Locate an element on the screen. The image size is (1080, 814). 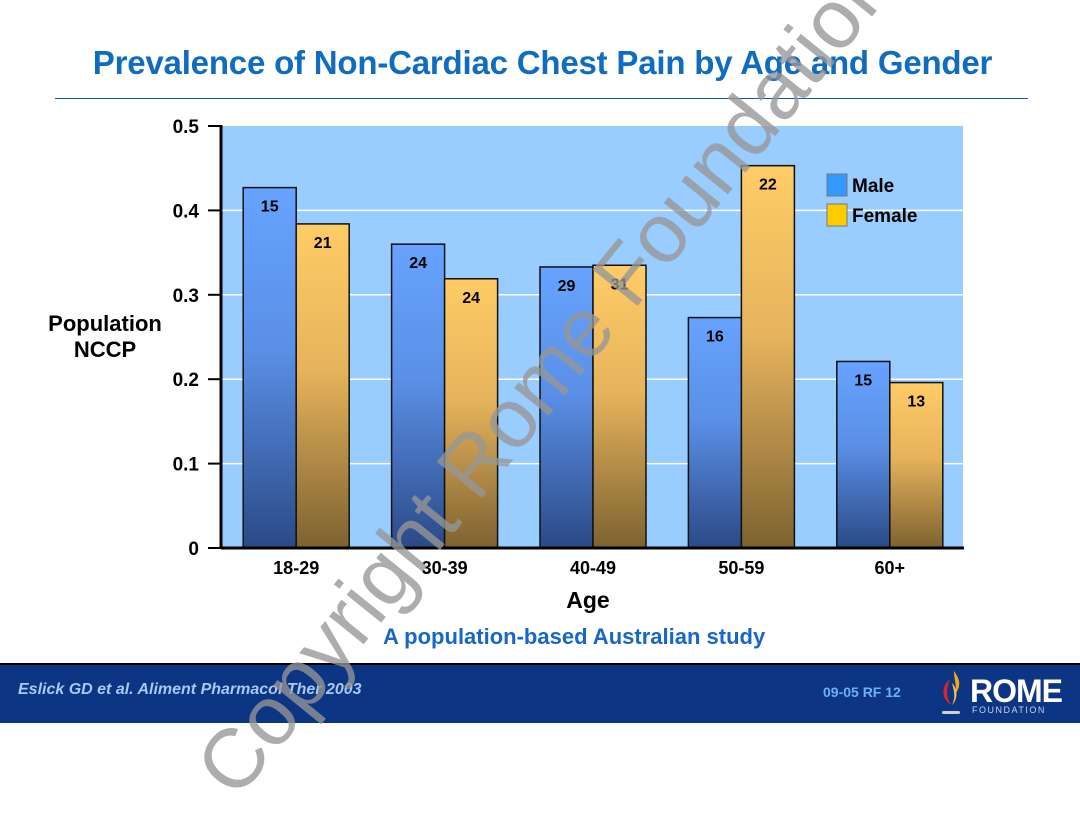
rome-foundation-logo: ROME FOUNDATION is located at coordinates (1001, 694).